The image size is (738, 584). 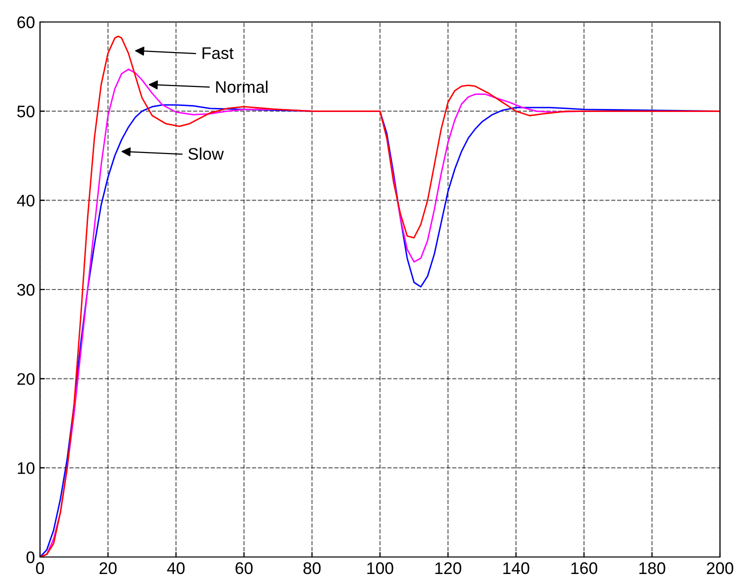 What do you see at coordinates (206, 154) in the screenshot?
I see `annotation: Slow` at bounding box center [206, 154].